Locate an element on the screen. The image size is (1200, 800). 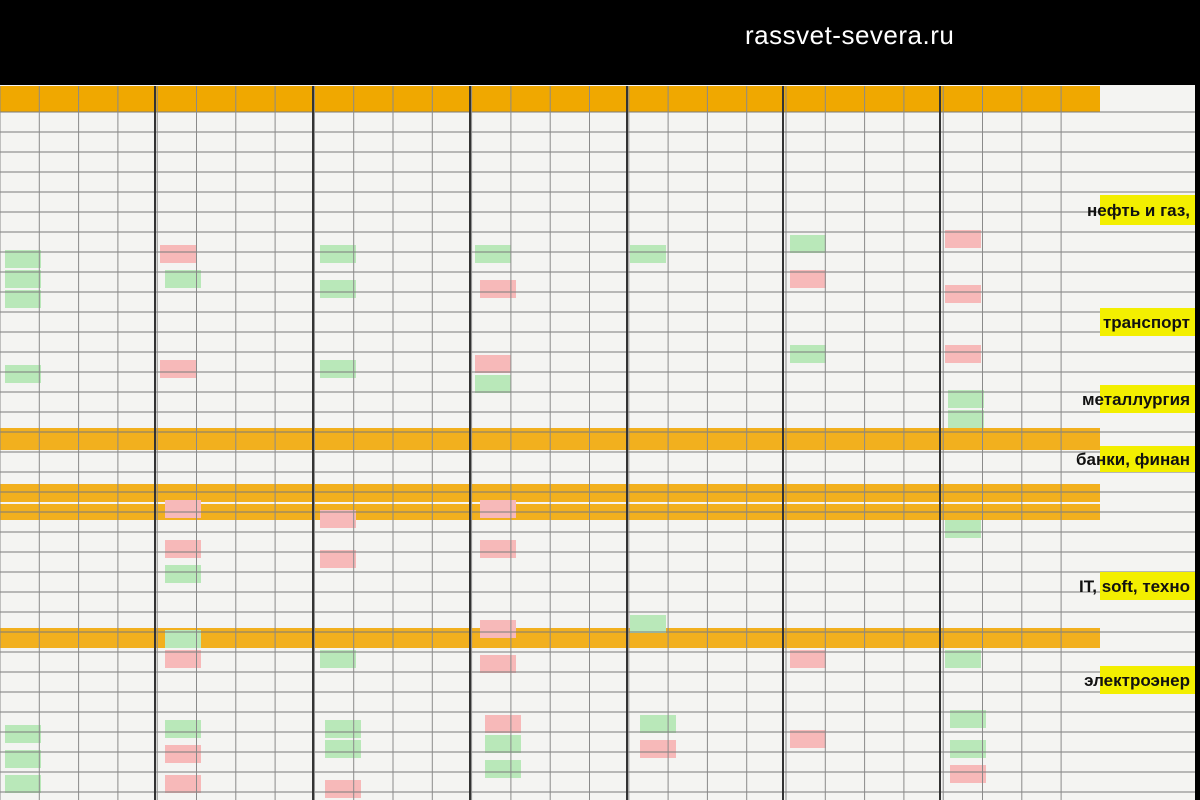
section-label: банки, финан is located at coordinates (1133, 459).